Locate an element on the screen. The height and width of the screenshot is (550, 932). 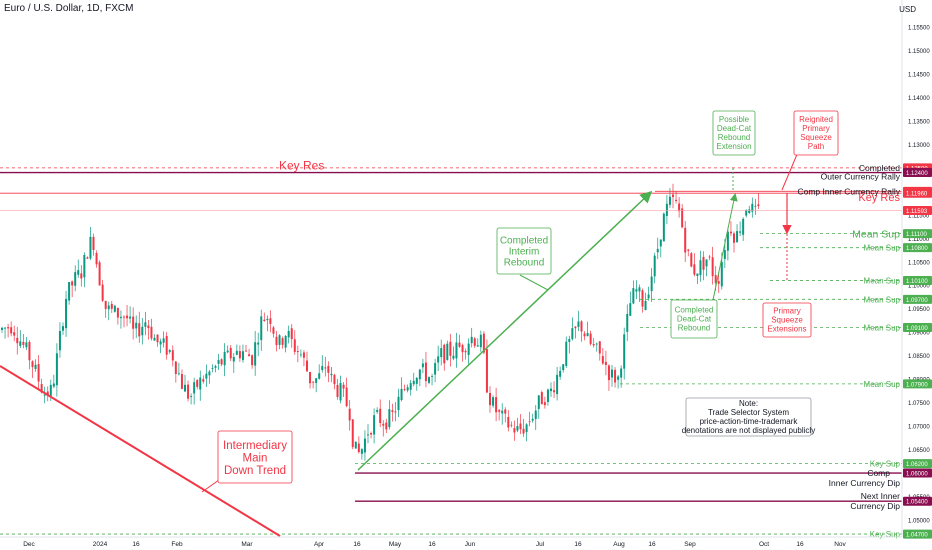
x-tick-label: 2024 is located at coordinates (100, 544).